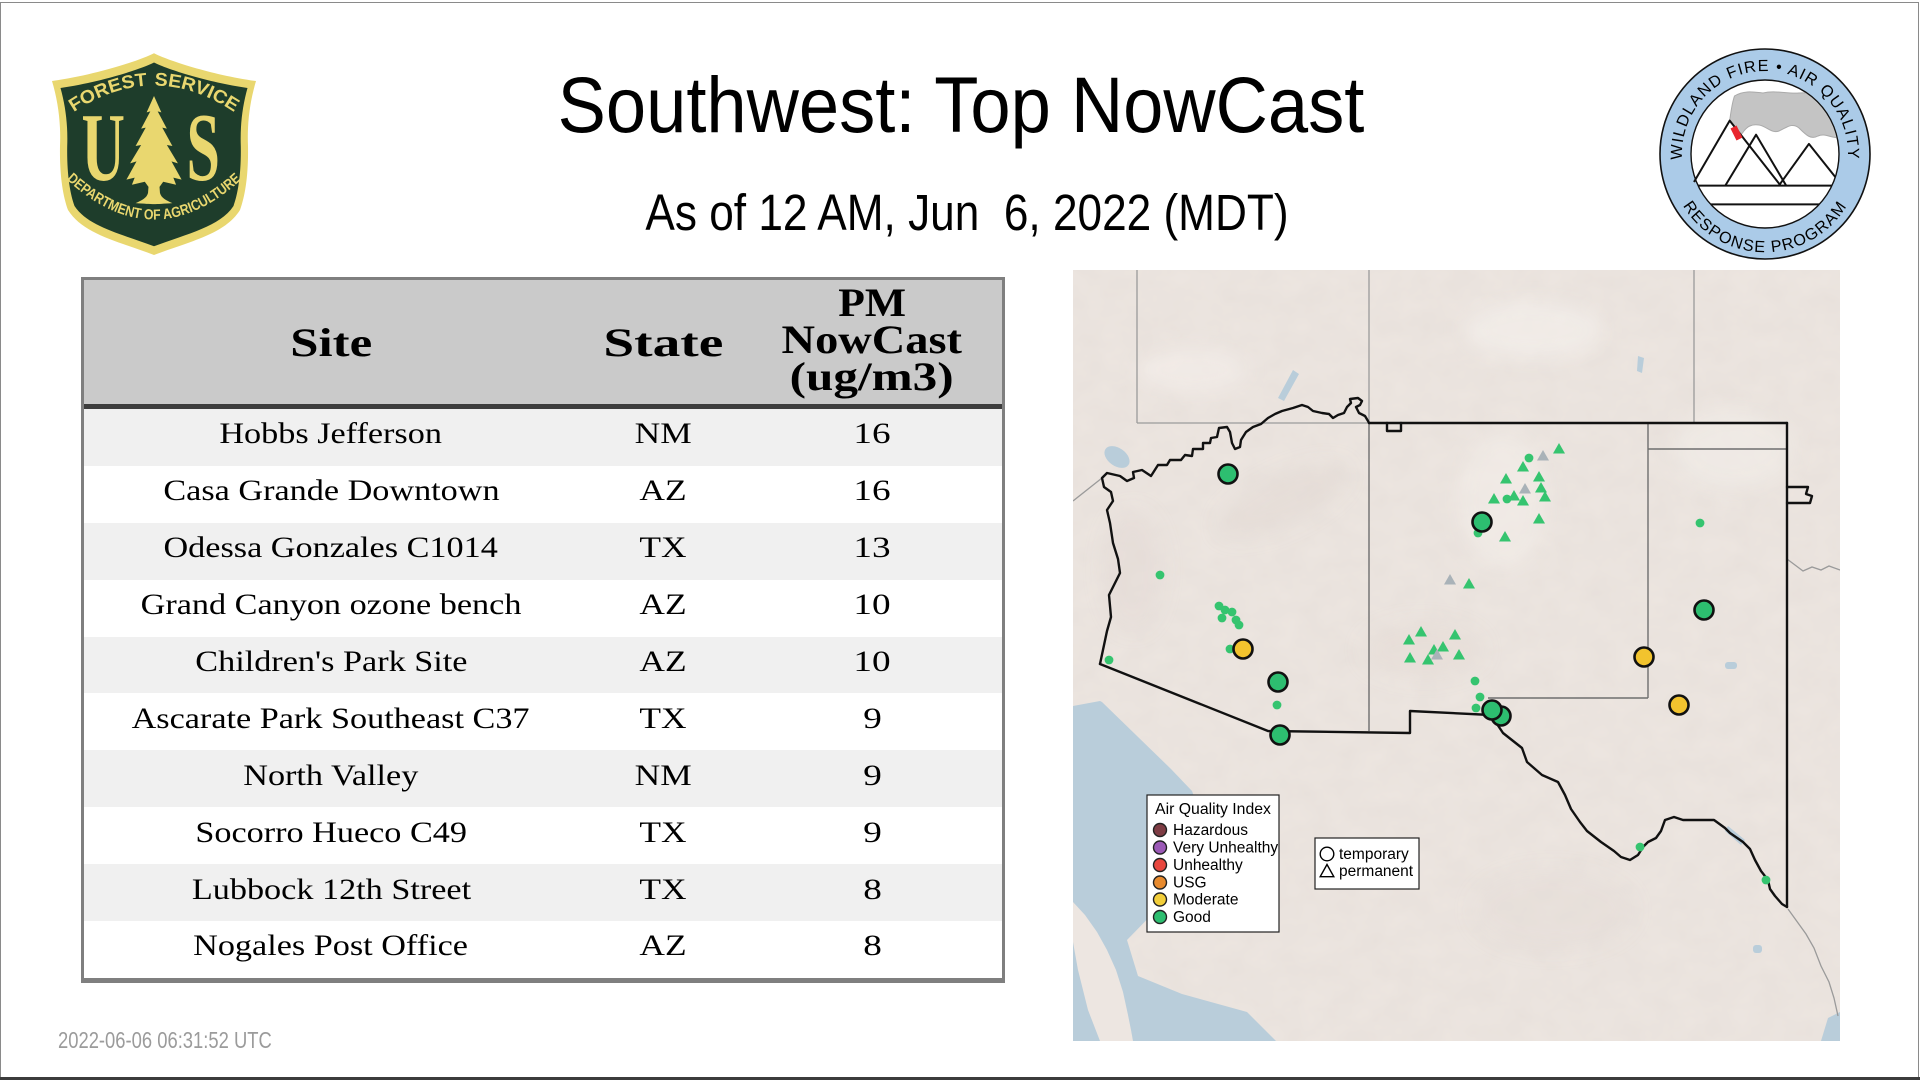 The width and height of the screenshot is (1920, 1080). What do you see at coordinates (1190, 883) in the screenshot?
I see `svg-text: USG` at bounding box center [1190, 883].